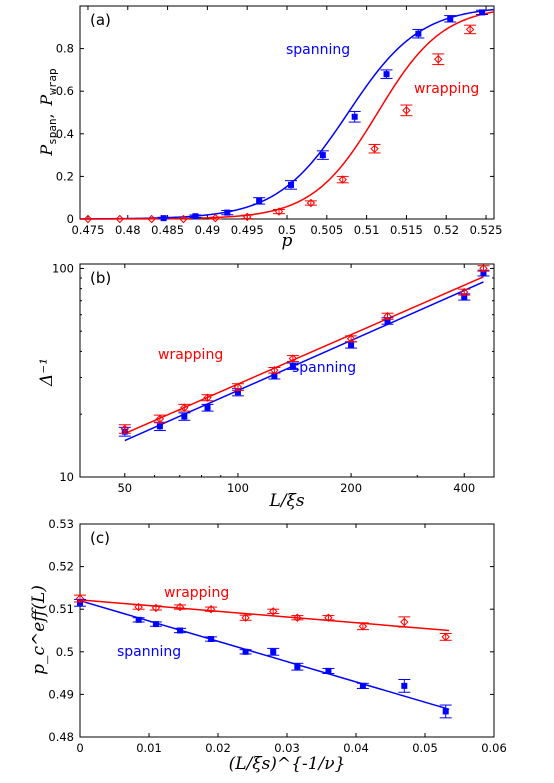 The height and width of the screenshot is (783, 554). Describe the element at coordinates (70, 219) in the screenshot. I see `a-y-tick-label: 0` at that location.